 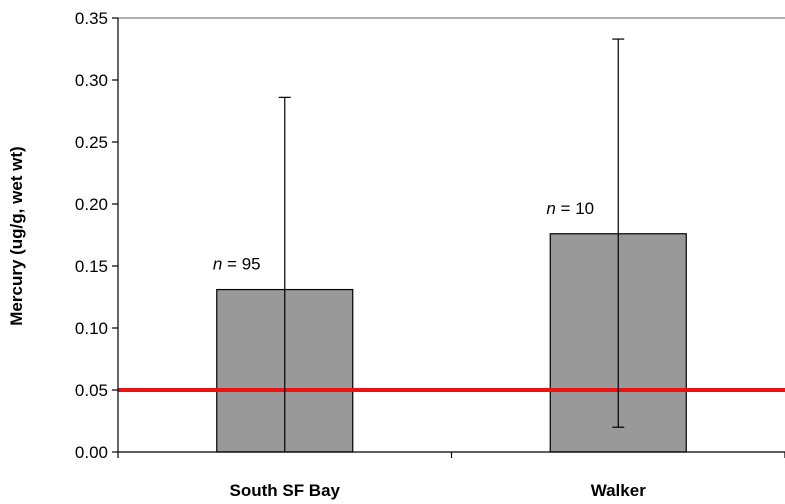 What do you see at coordinates (91, 328) in the screenshot?
I see `y-tick-label-2: 0.10` at bounding box center [91, 328].